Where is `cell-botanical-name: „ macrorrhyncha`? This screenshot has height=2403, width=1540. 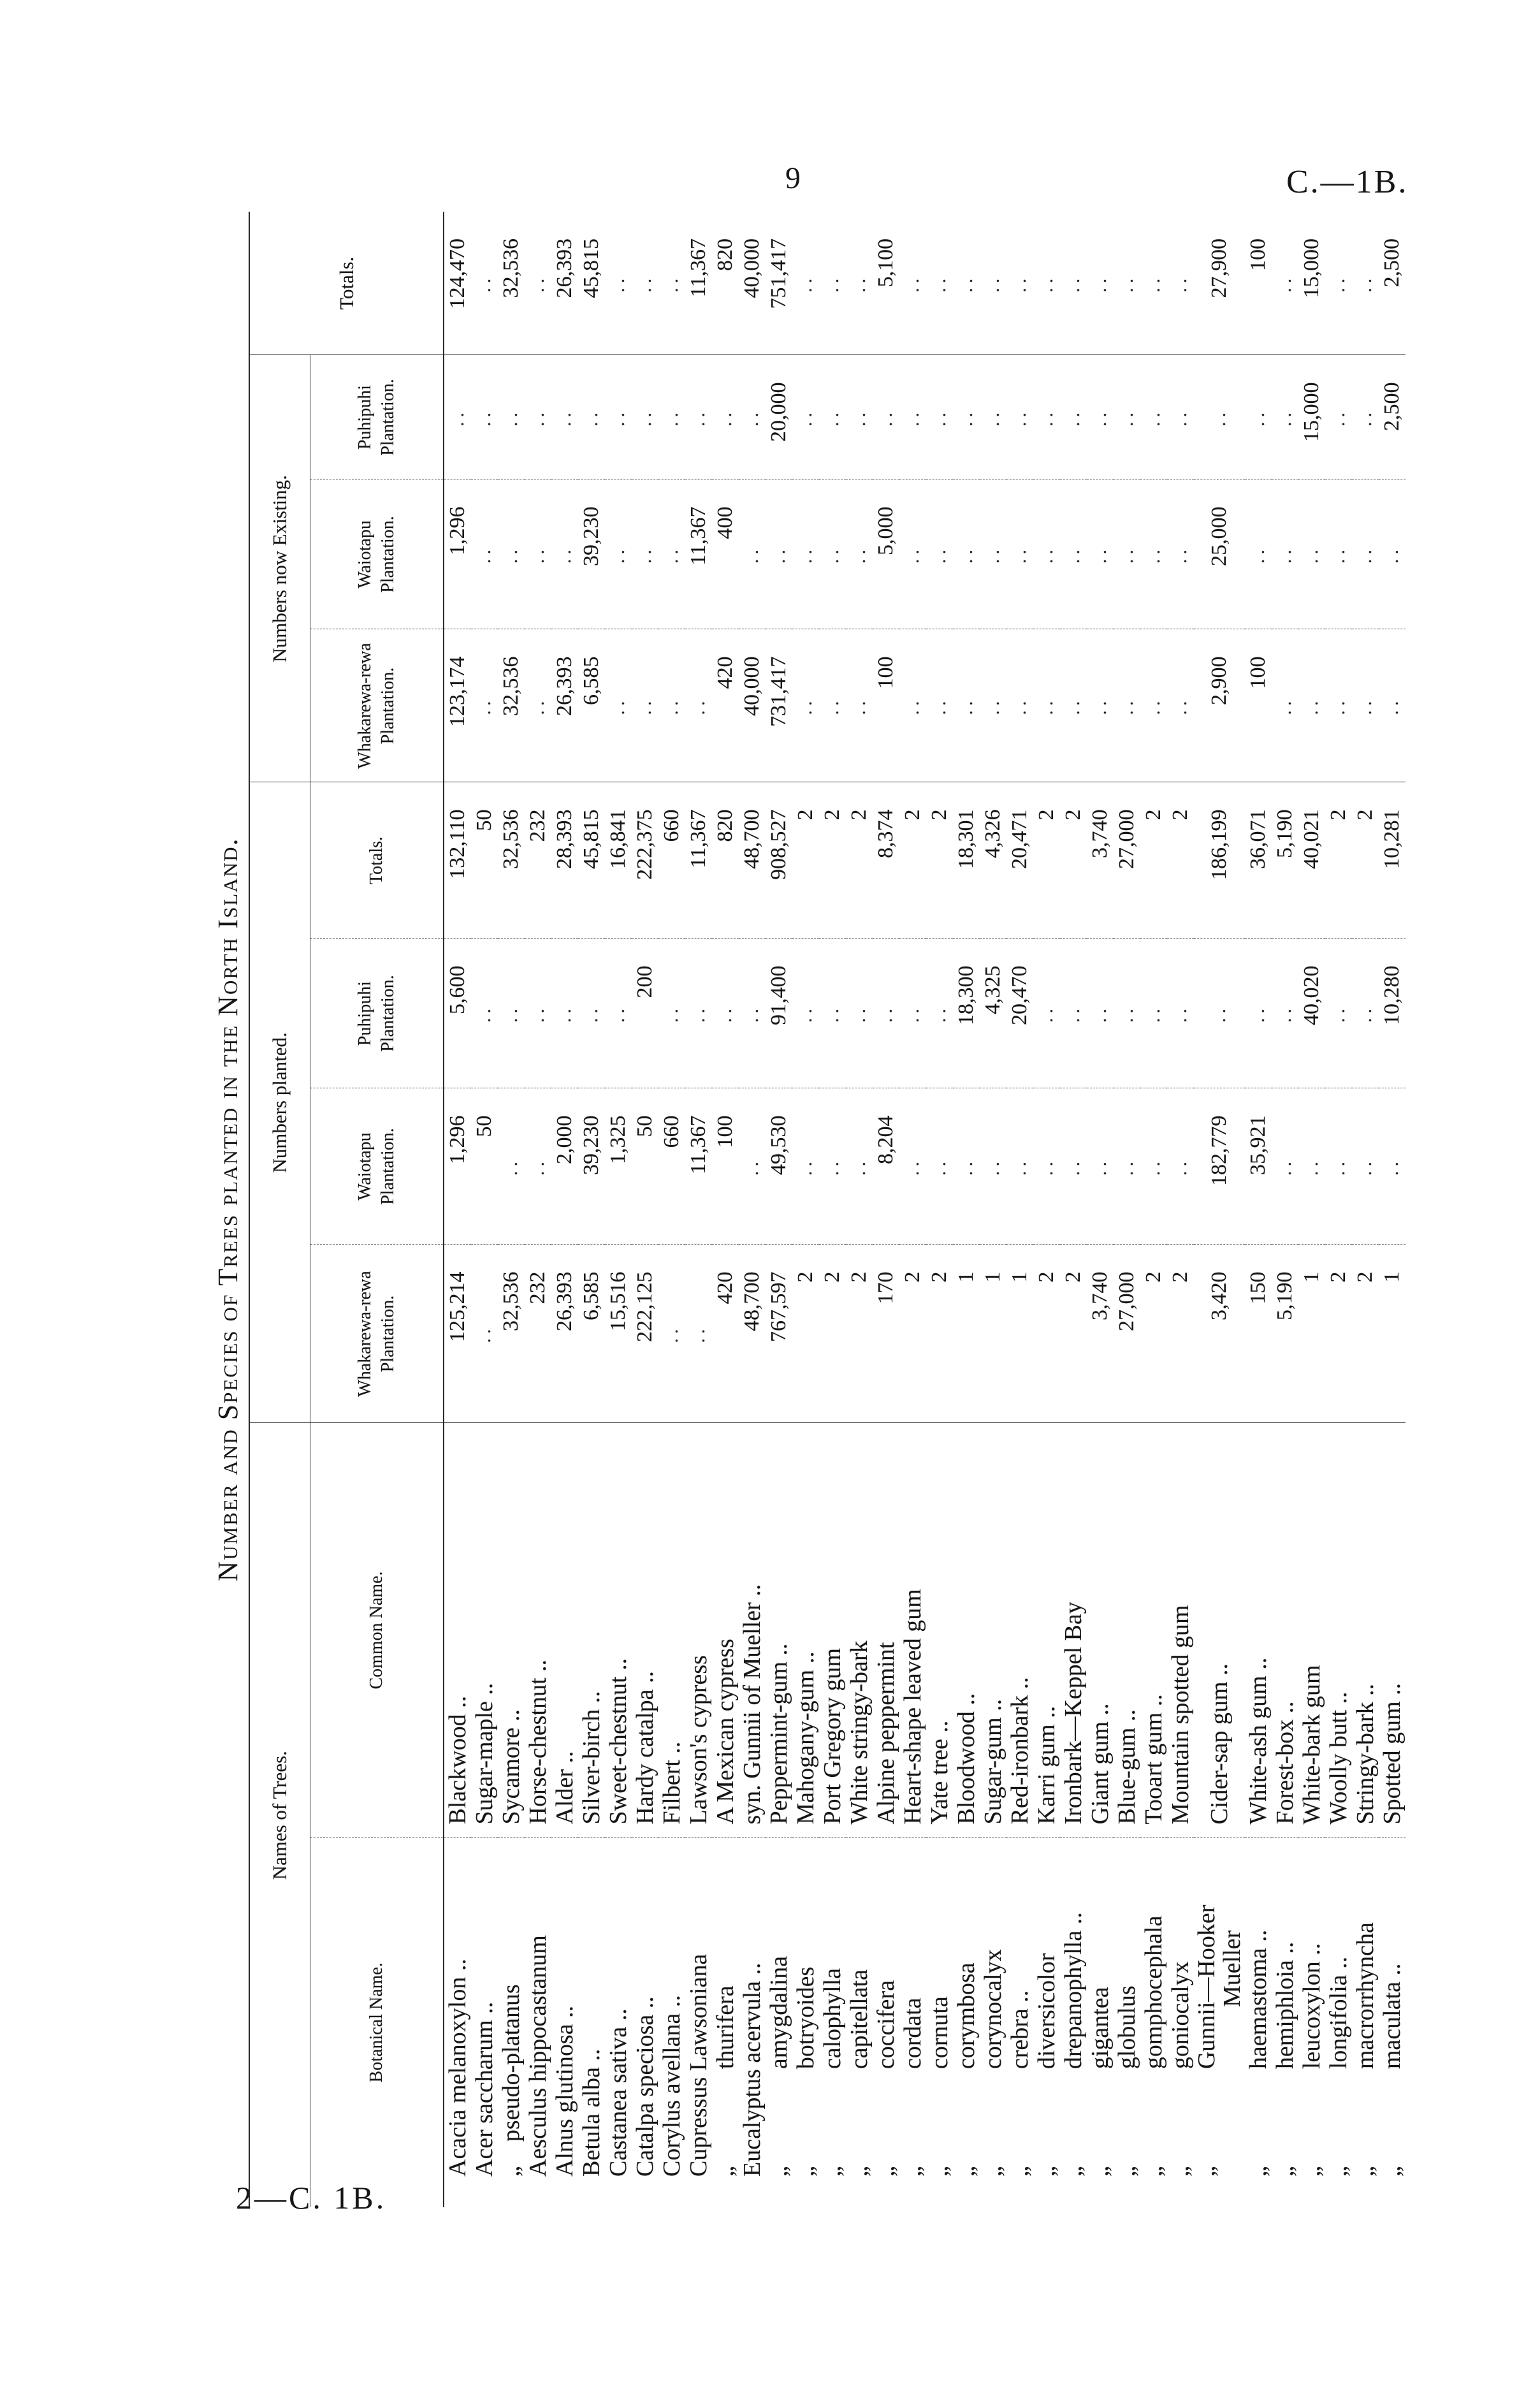
cell-botanical-name: „ macrorrhyncha is located at coordinates (1365, 2049).